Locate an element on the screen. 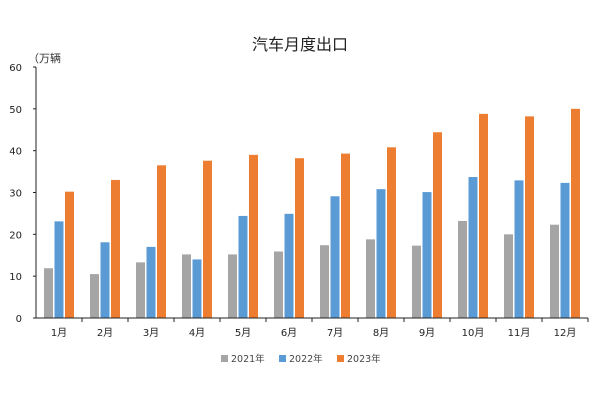 This screenshot has height=404, width=600. y-tick-label: 60 is located at coordinates (15, 68).